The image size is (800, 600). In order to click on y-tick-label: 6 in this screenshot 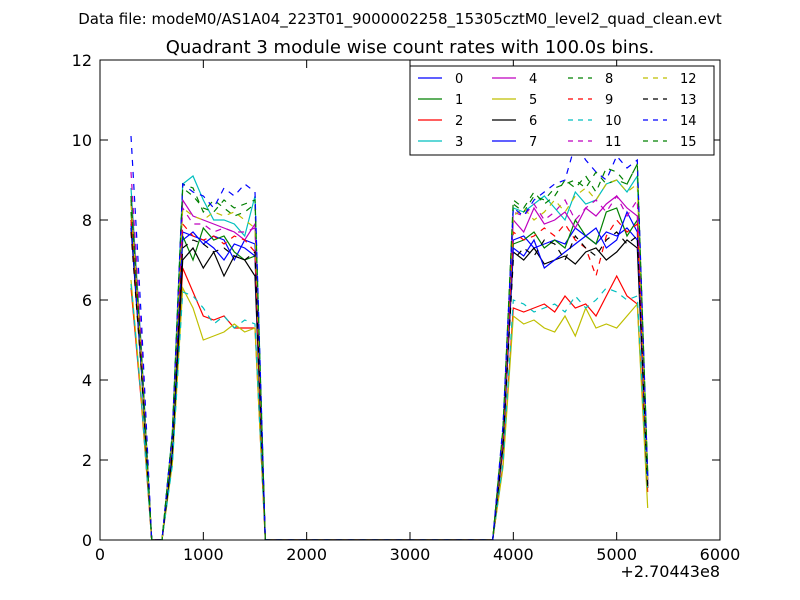, I will do `click(87, 300)`.